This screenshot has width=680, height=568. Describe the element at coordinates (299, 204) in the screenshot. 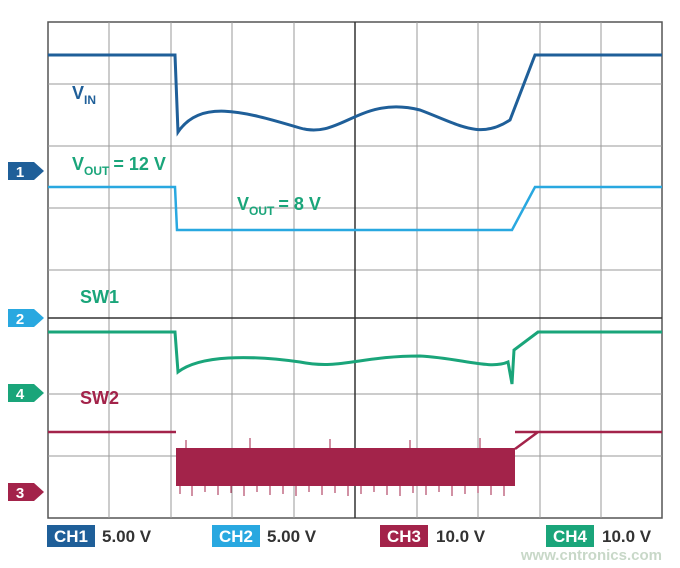

I see `value: = 8 V` at that location.